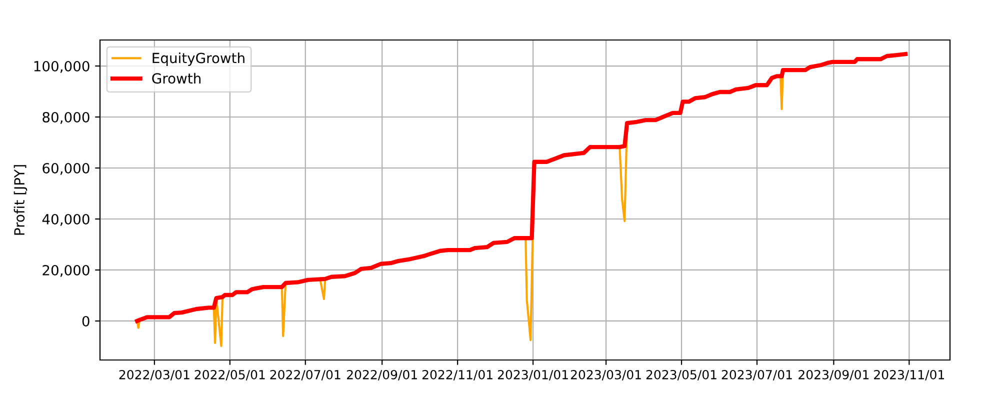 This screenshot has width=1000, height=400. I want to click on x-tick-label: 2023/09/01, so click(833, 375).